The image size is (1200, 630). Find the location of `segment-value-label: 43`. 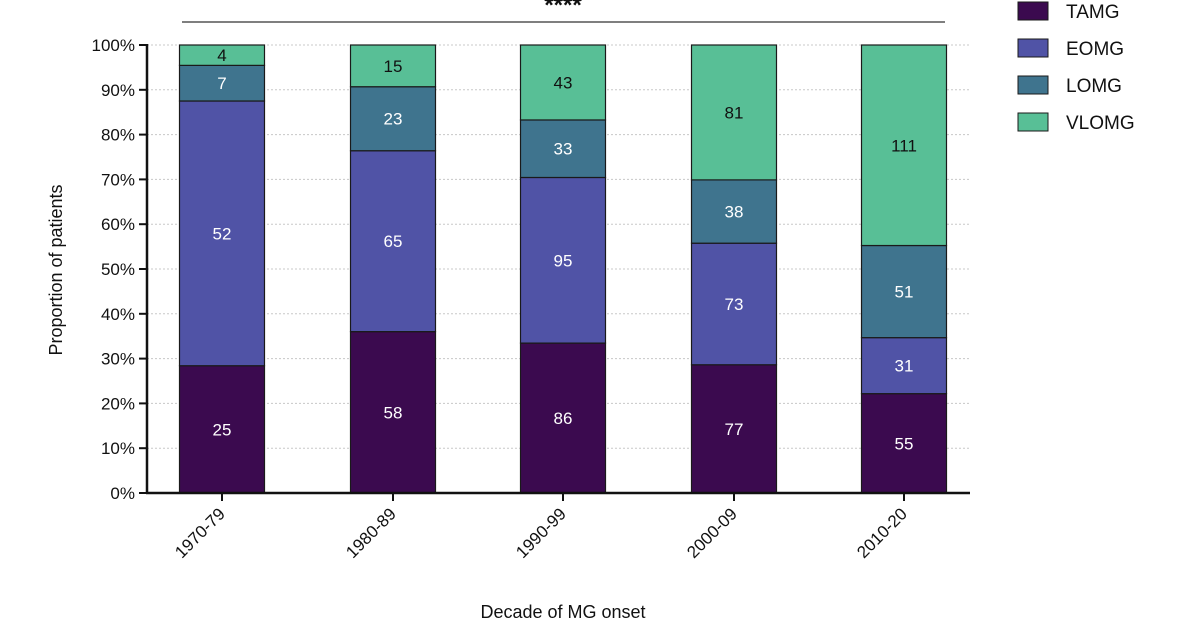

segment-value-label: 43 is located at coordinates (563, 82).